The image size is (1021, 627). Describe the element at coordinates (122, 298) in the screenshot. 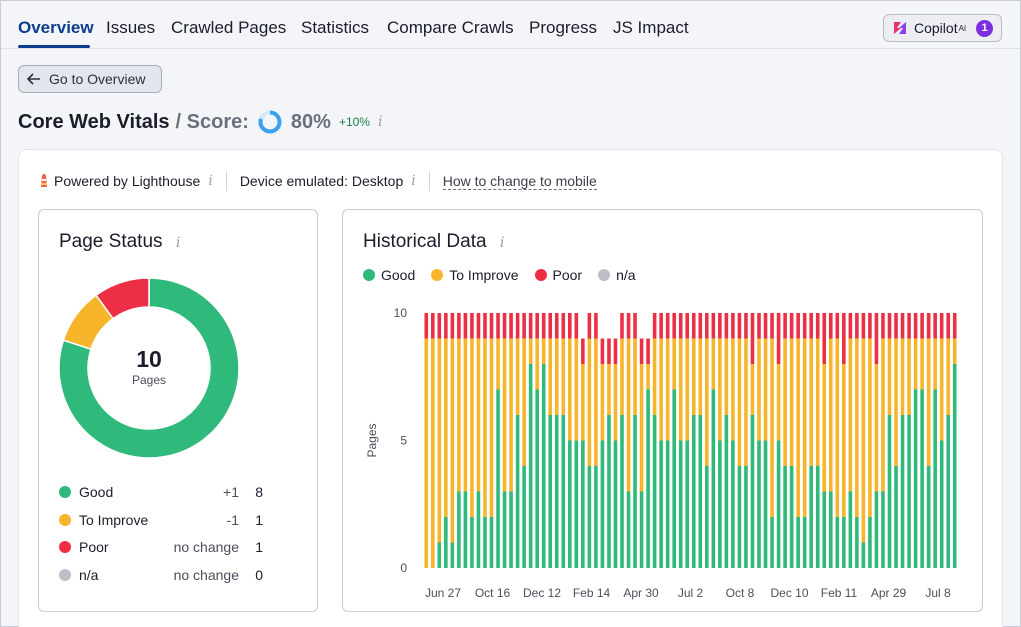

I see `donut-segment-poor` at that location.